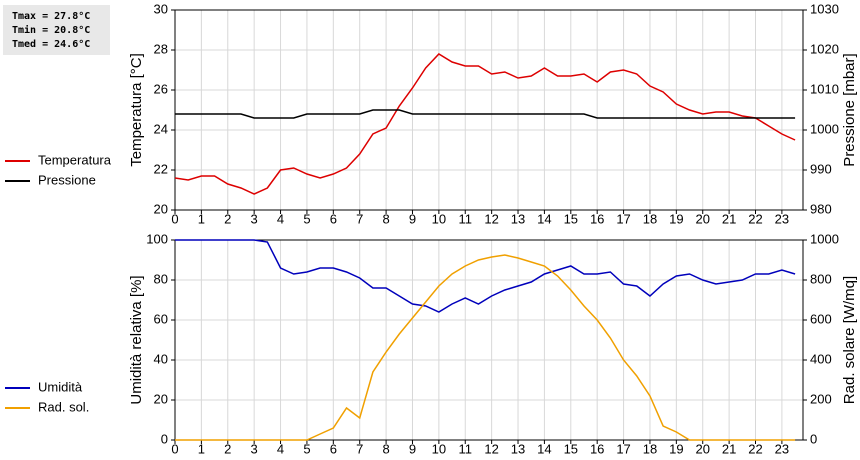 This screenshot has height=460, width=860. Describe the element at coordinates (821, 168) in the screenshot. I see `y2-tick-label: 990` at that location.